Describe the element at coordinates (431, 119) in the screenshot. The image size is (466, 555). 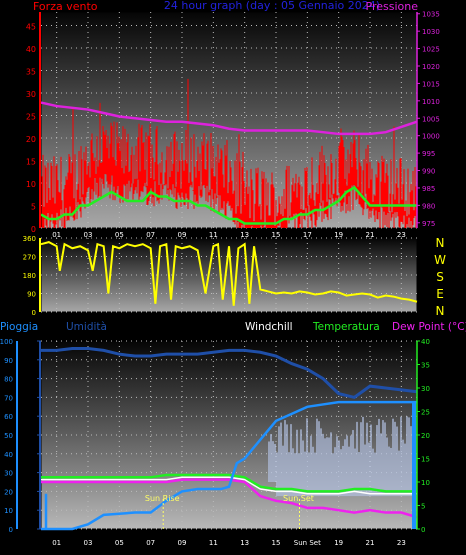
I see `pressure-tick-label: 1005` at that location.